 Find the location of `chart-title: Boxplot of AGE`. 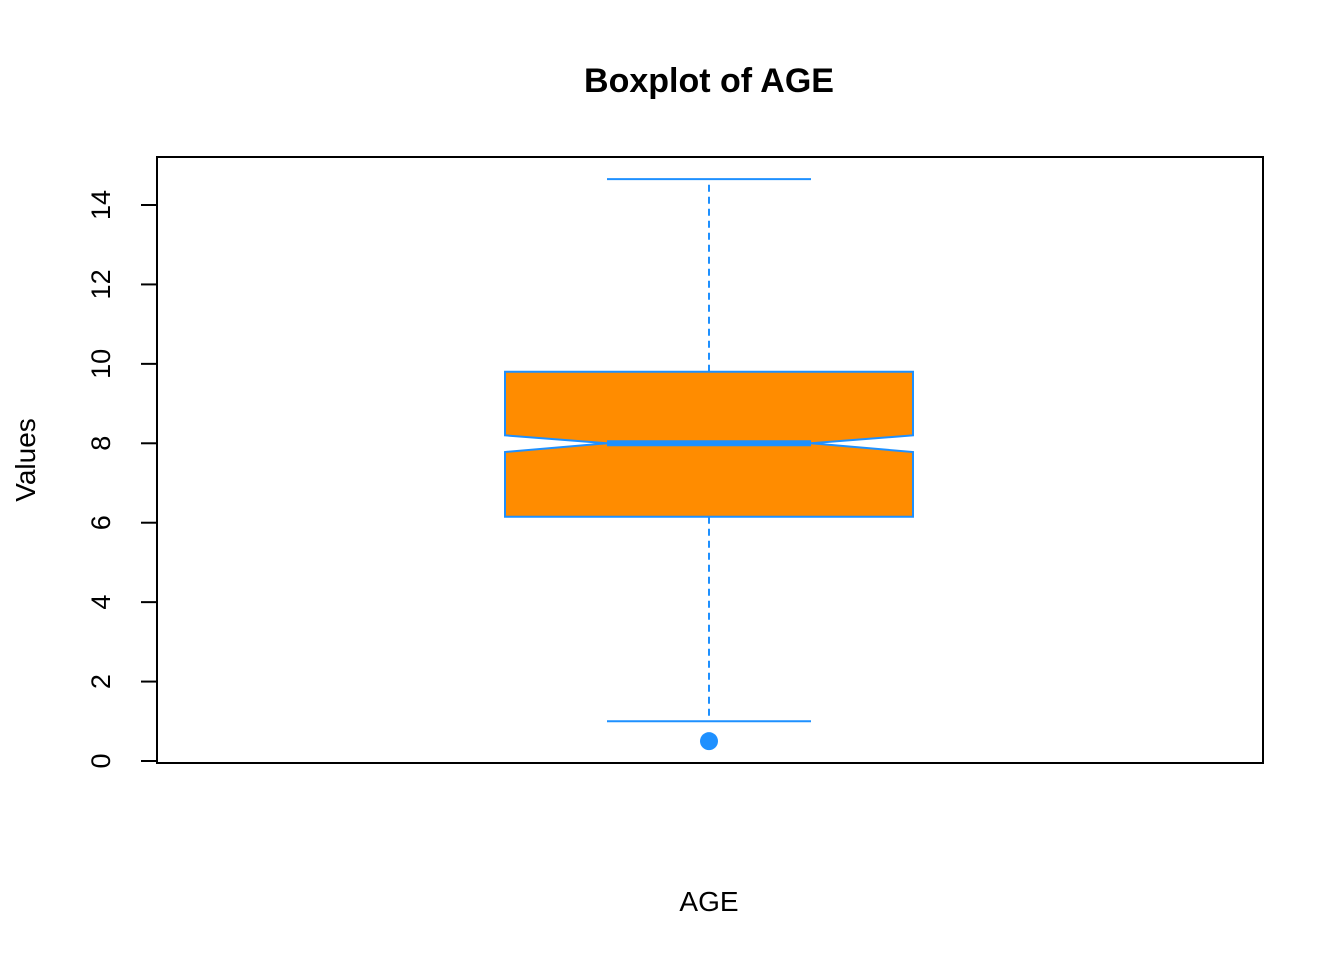

chart-title: Boxplot of AGE is located at coordinates (709, 81).